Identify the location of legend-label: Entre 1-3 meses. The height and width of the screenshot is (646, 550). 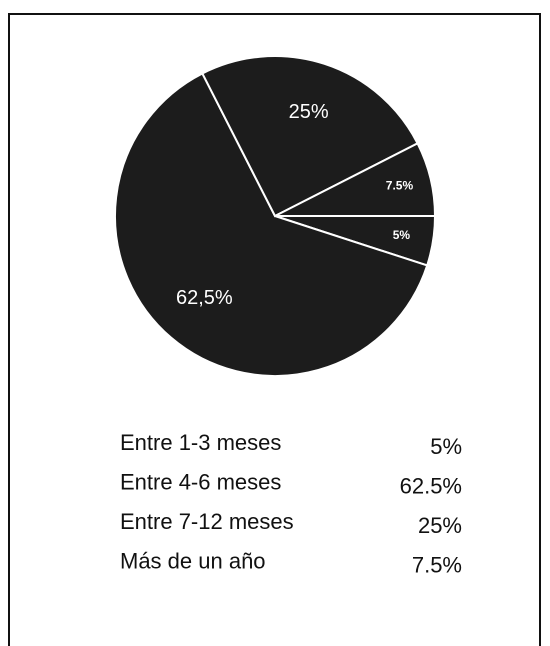
(200, 442).